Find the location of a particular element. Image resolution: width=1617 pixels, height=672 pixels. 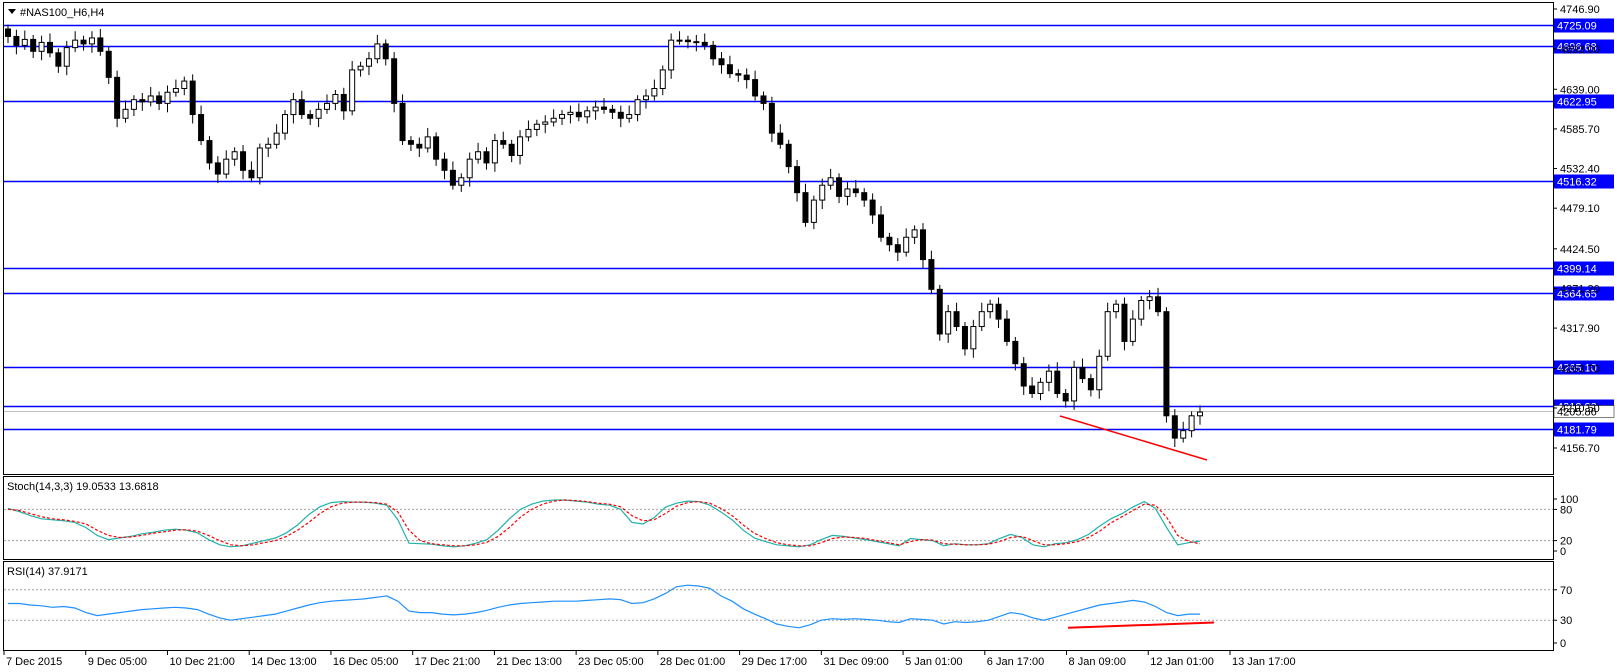

price-axis-label: 4479.10 is located at coordinates (1580, 209).